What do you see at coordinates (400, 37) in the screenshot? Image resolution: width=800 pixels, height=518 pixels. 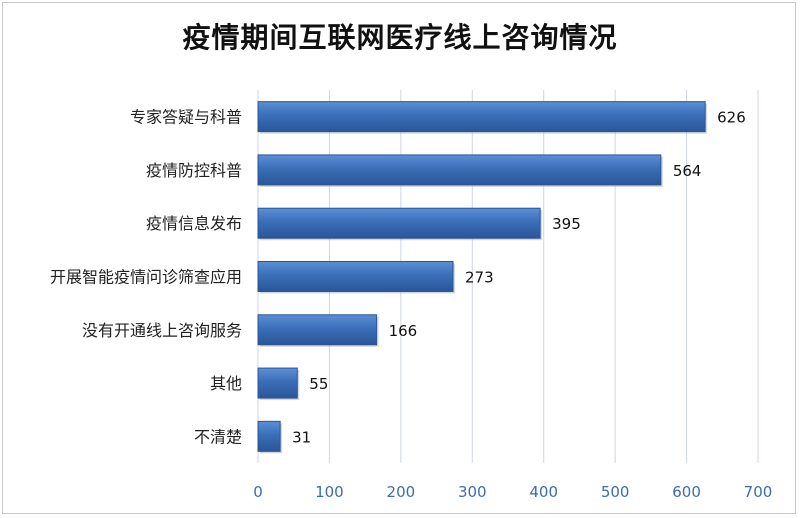 I see `chart-title: 疫情期间互联网医疗线上咨询情况` at bounding box center [400, 37].